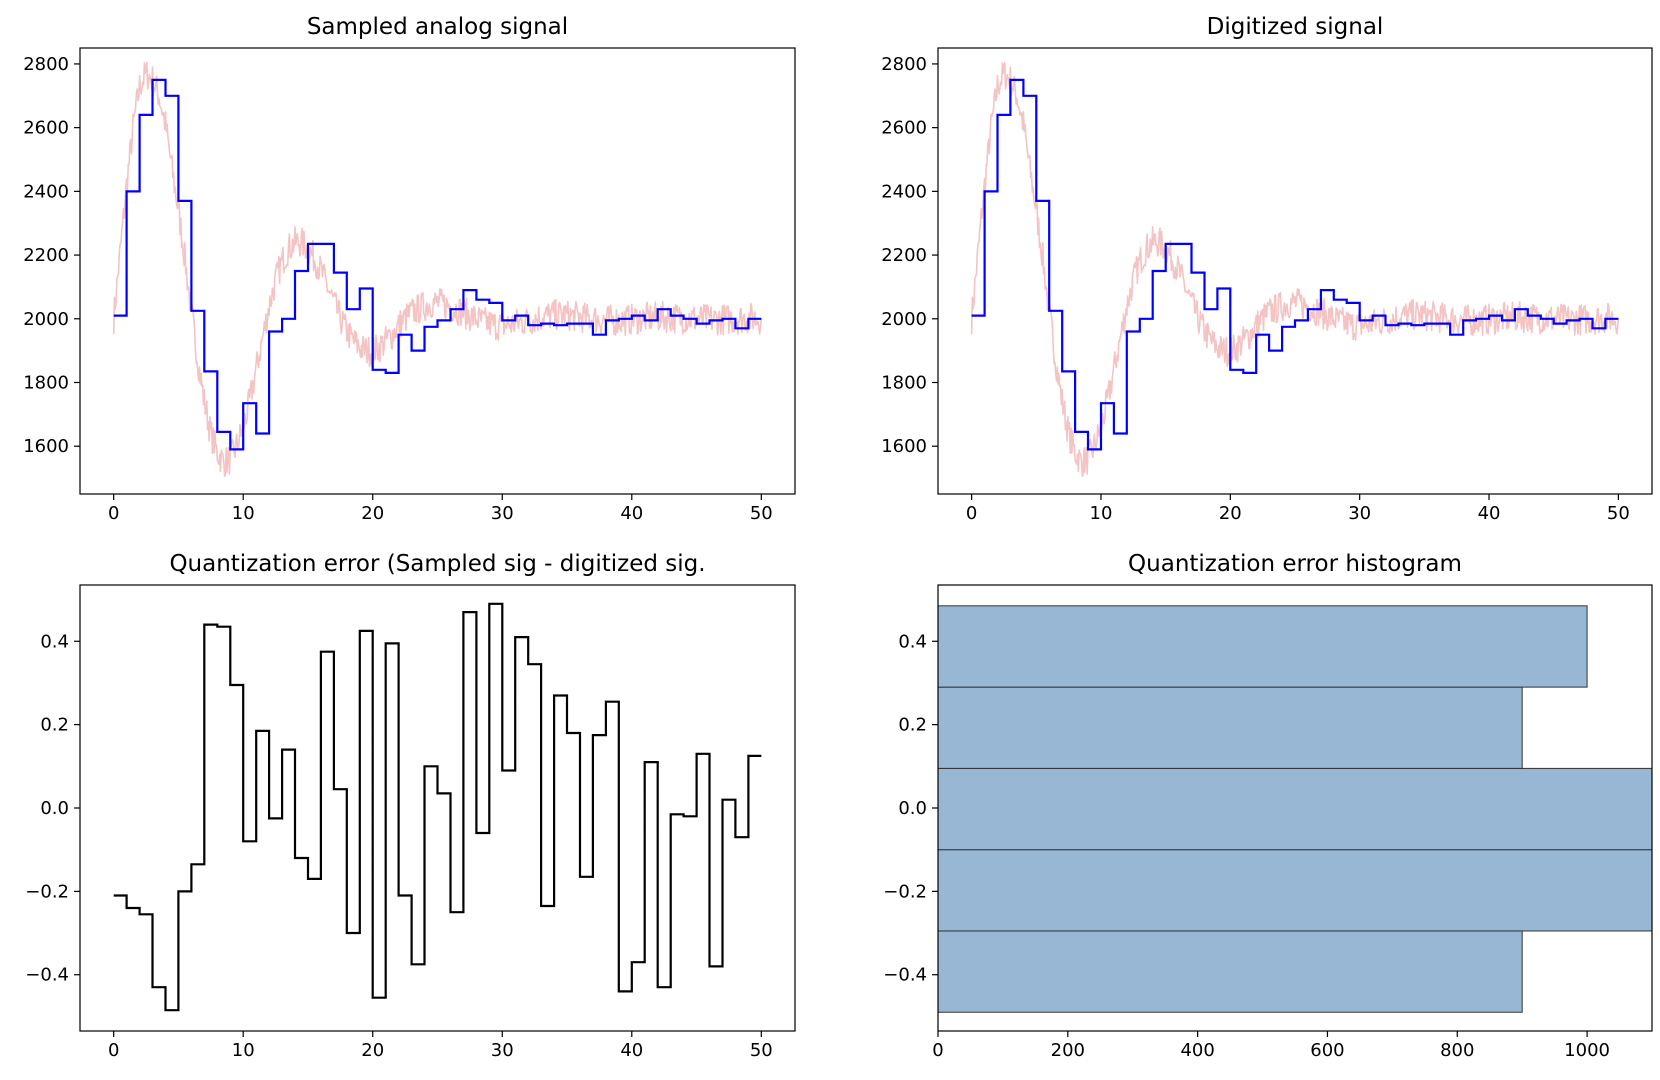  I want to click on plot-area, so click(437, 807).